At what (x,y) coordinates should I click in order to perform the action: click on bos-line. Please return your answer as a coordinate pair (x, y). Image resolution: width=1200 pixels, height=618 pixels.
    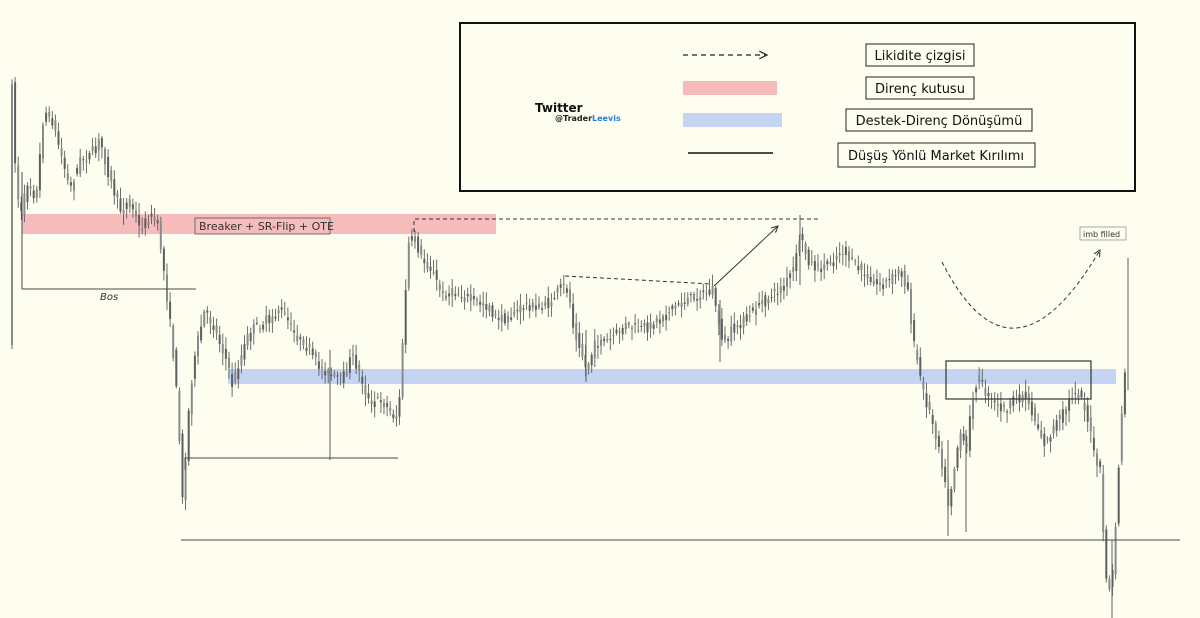
    Looking at the image, I should click on (108, 231).